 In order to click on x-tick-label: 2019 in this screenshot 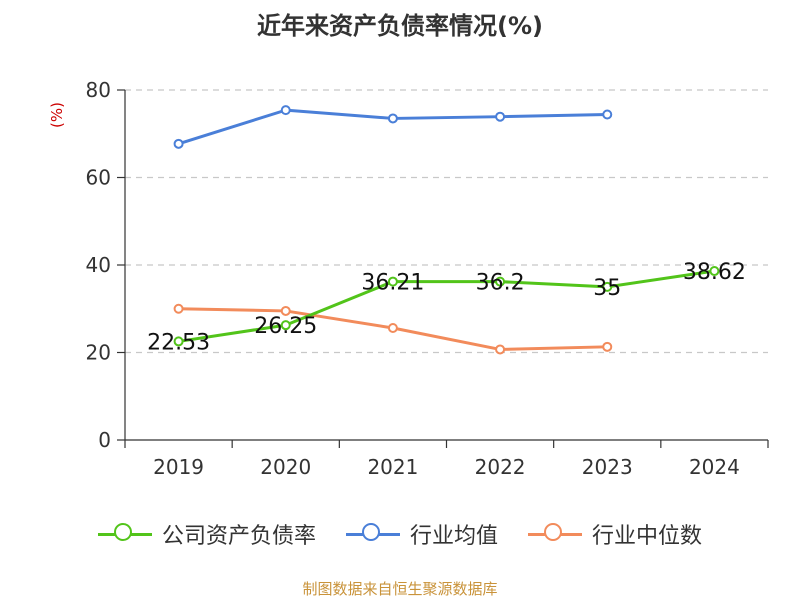, I will do `click(178, 467)`.